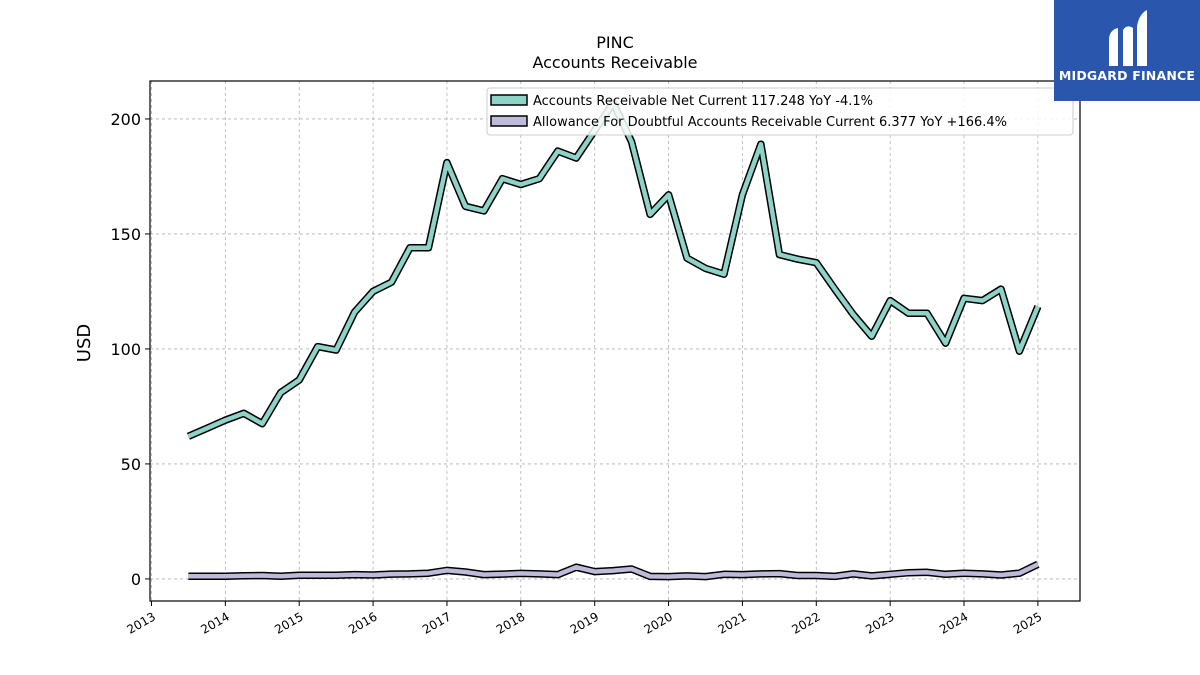  I want to click on legend-box, so click(780, 111).